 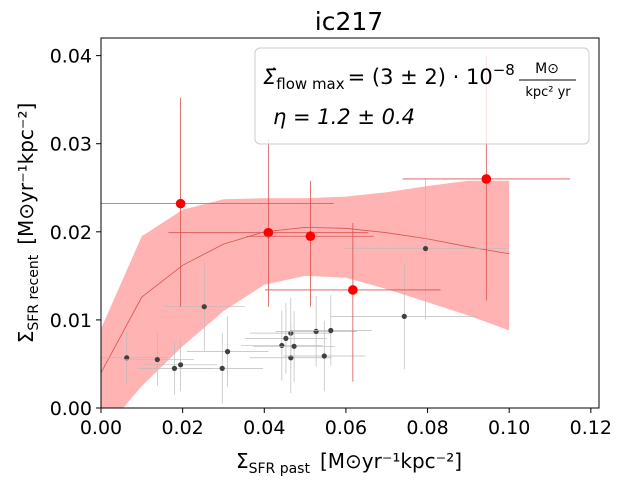 What do you see at coordinates (71, 321) in the screenshot?
I see `y-tick-label: 0.01` at bounding box center [71, 321].